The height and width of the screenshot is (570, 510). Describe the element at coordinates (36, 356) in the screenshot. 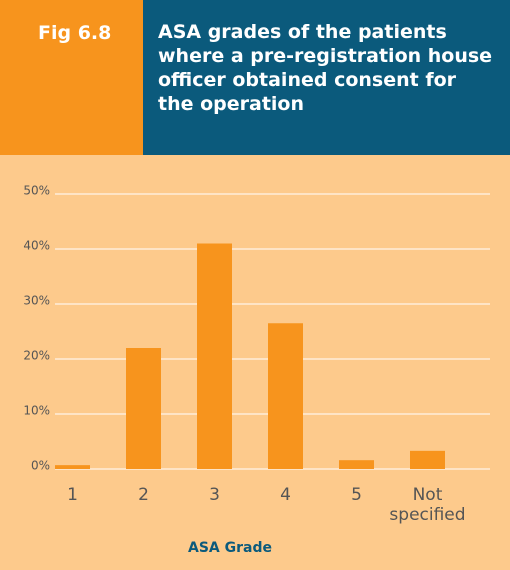

I see `y-tick-label: 20%` at that location.